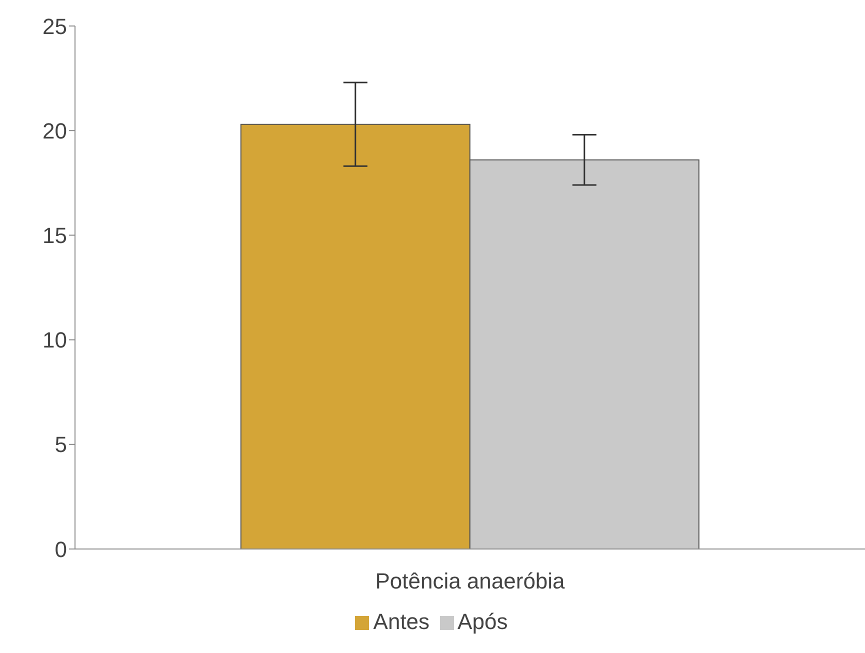 The height and width of the screenshot is (653, 865). I want to click on y-tick-label: 10, so click(54, 340).